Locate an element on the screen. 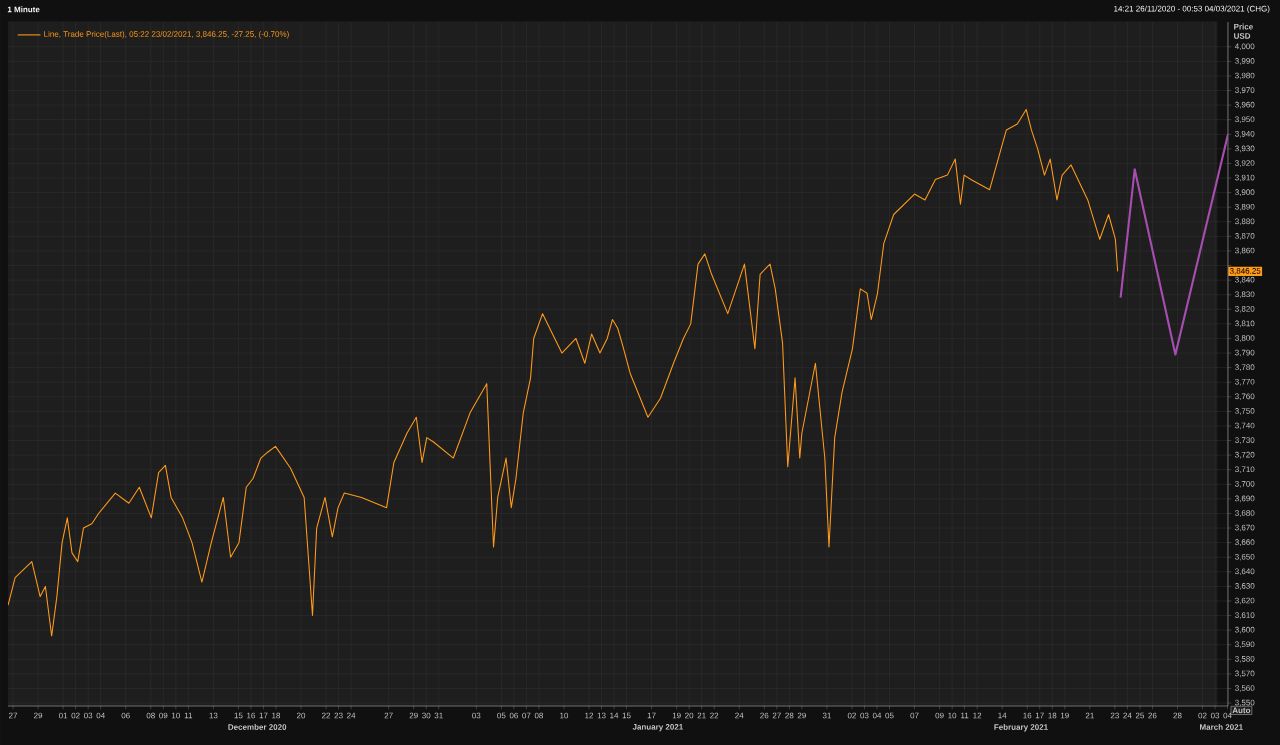  y-tick-label: 3,710 is located at coordinates (1245, 470).